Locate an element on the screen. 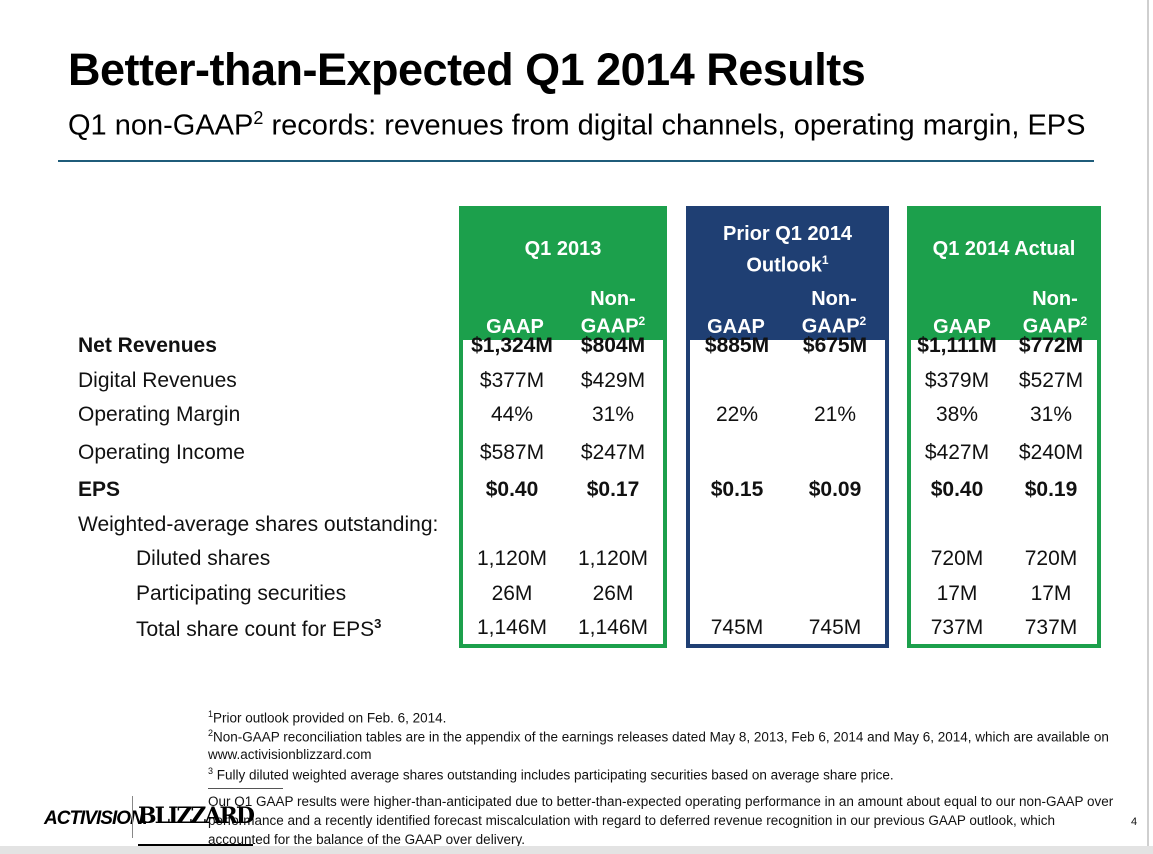 The image size is (1153, 854). row-label-operating-margin: Operating Margin is located at coordinates (159, 414).